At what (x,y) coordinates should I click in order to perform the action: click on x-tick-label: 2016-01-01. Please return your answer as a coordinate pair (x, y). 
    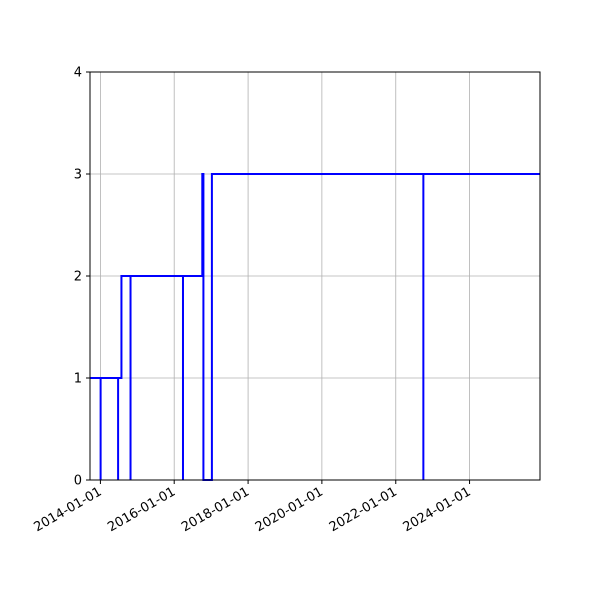
    Looking at the image, I should click on (141, 509).